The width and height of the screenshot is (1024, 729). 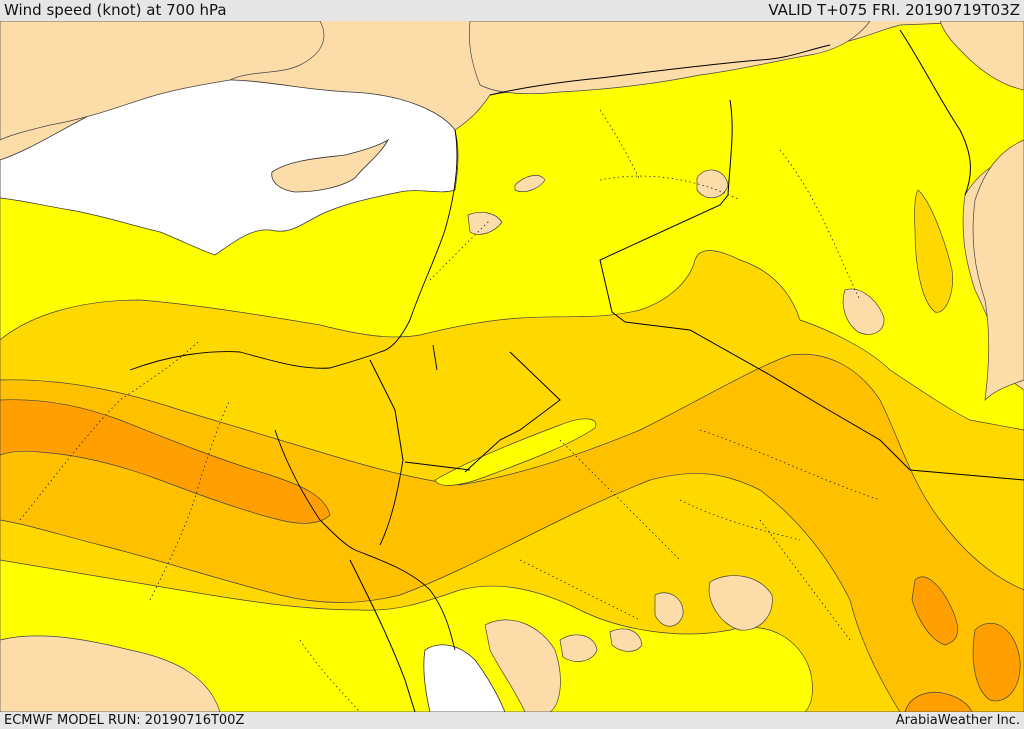 I want to click on contour-orange-southeast, so click(x=938, y=701).